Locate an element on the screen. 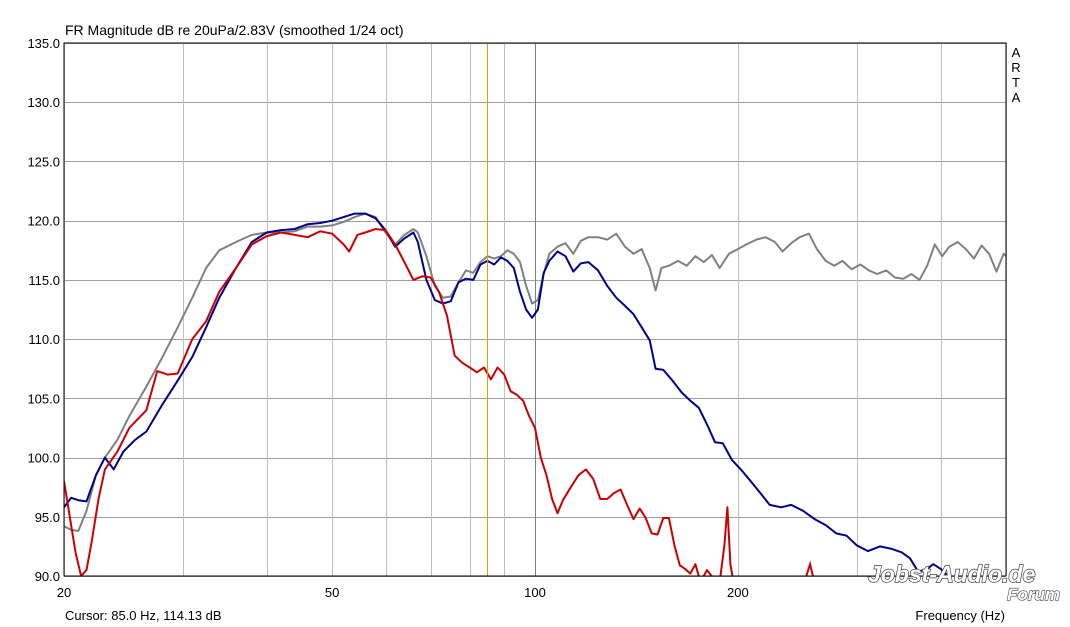 The image size is (1070, 627). y-tick-label: 90.0 is located at coordinates (47, 576).